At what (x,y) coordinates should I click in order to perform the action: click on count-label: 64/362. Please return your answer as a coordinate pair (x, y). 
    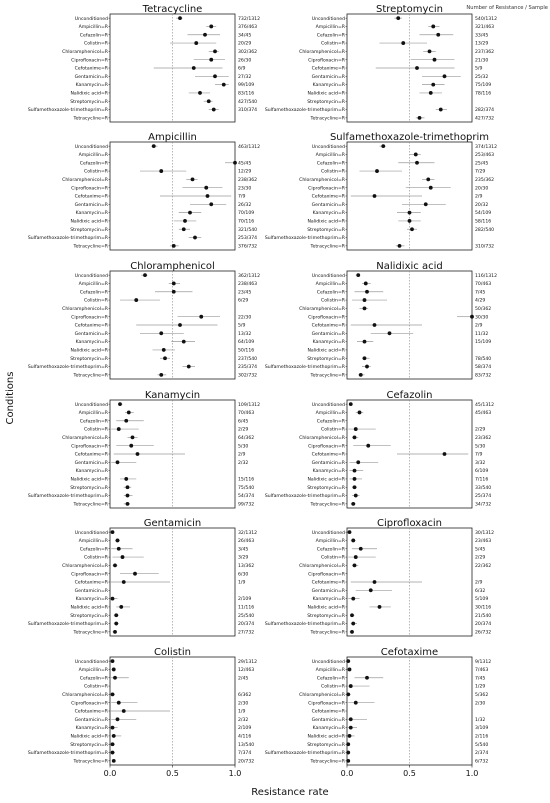
    Looking at the image, I should click on (246, 438).